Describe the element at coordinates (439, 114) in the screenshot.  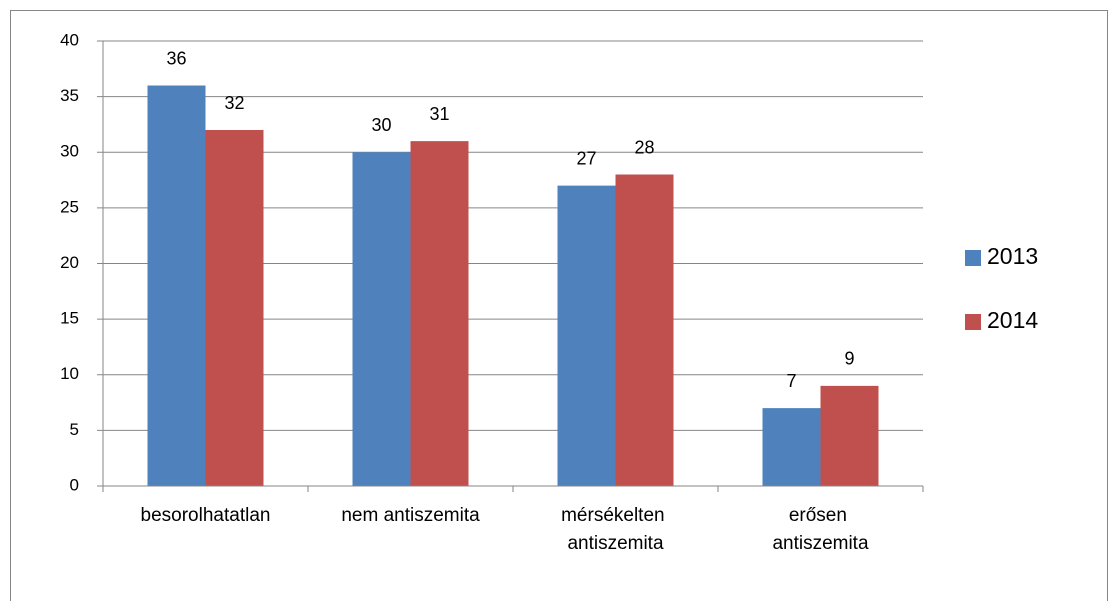
I see `value-label: 31` at that location.